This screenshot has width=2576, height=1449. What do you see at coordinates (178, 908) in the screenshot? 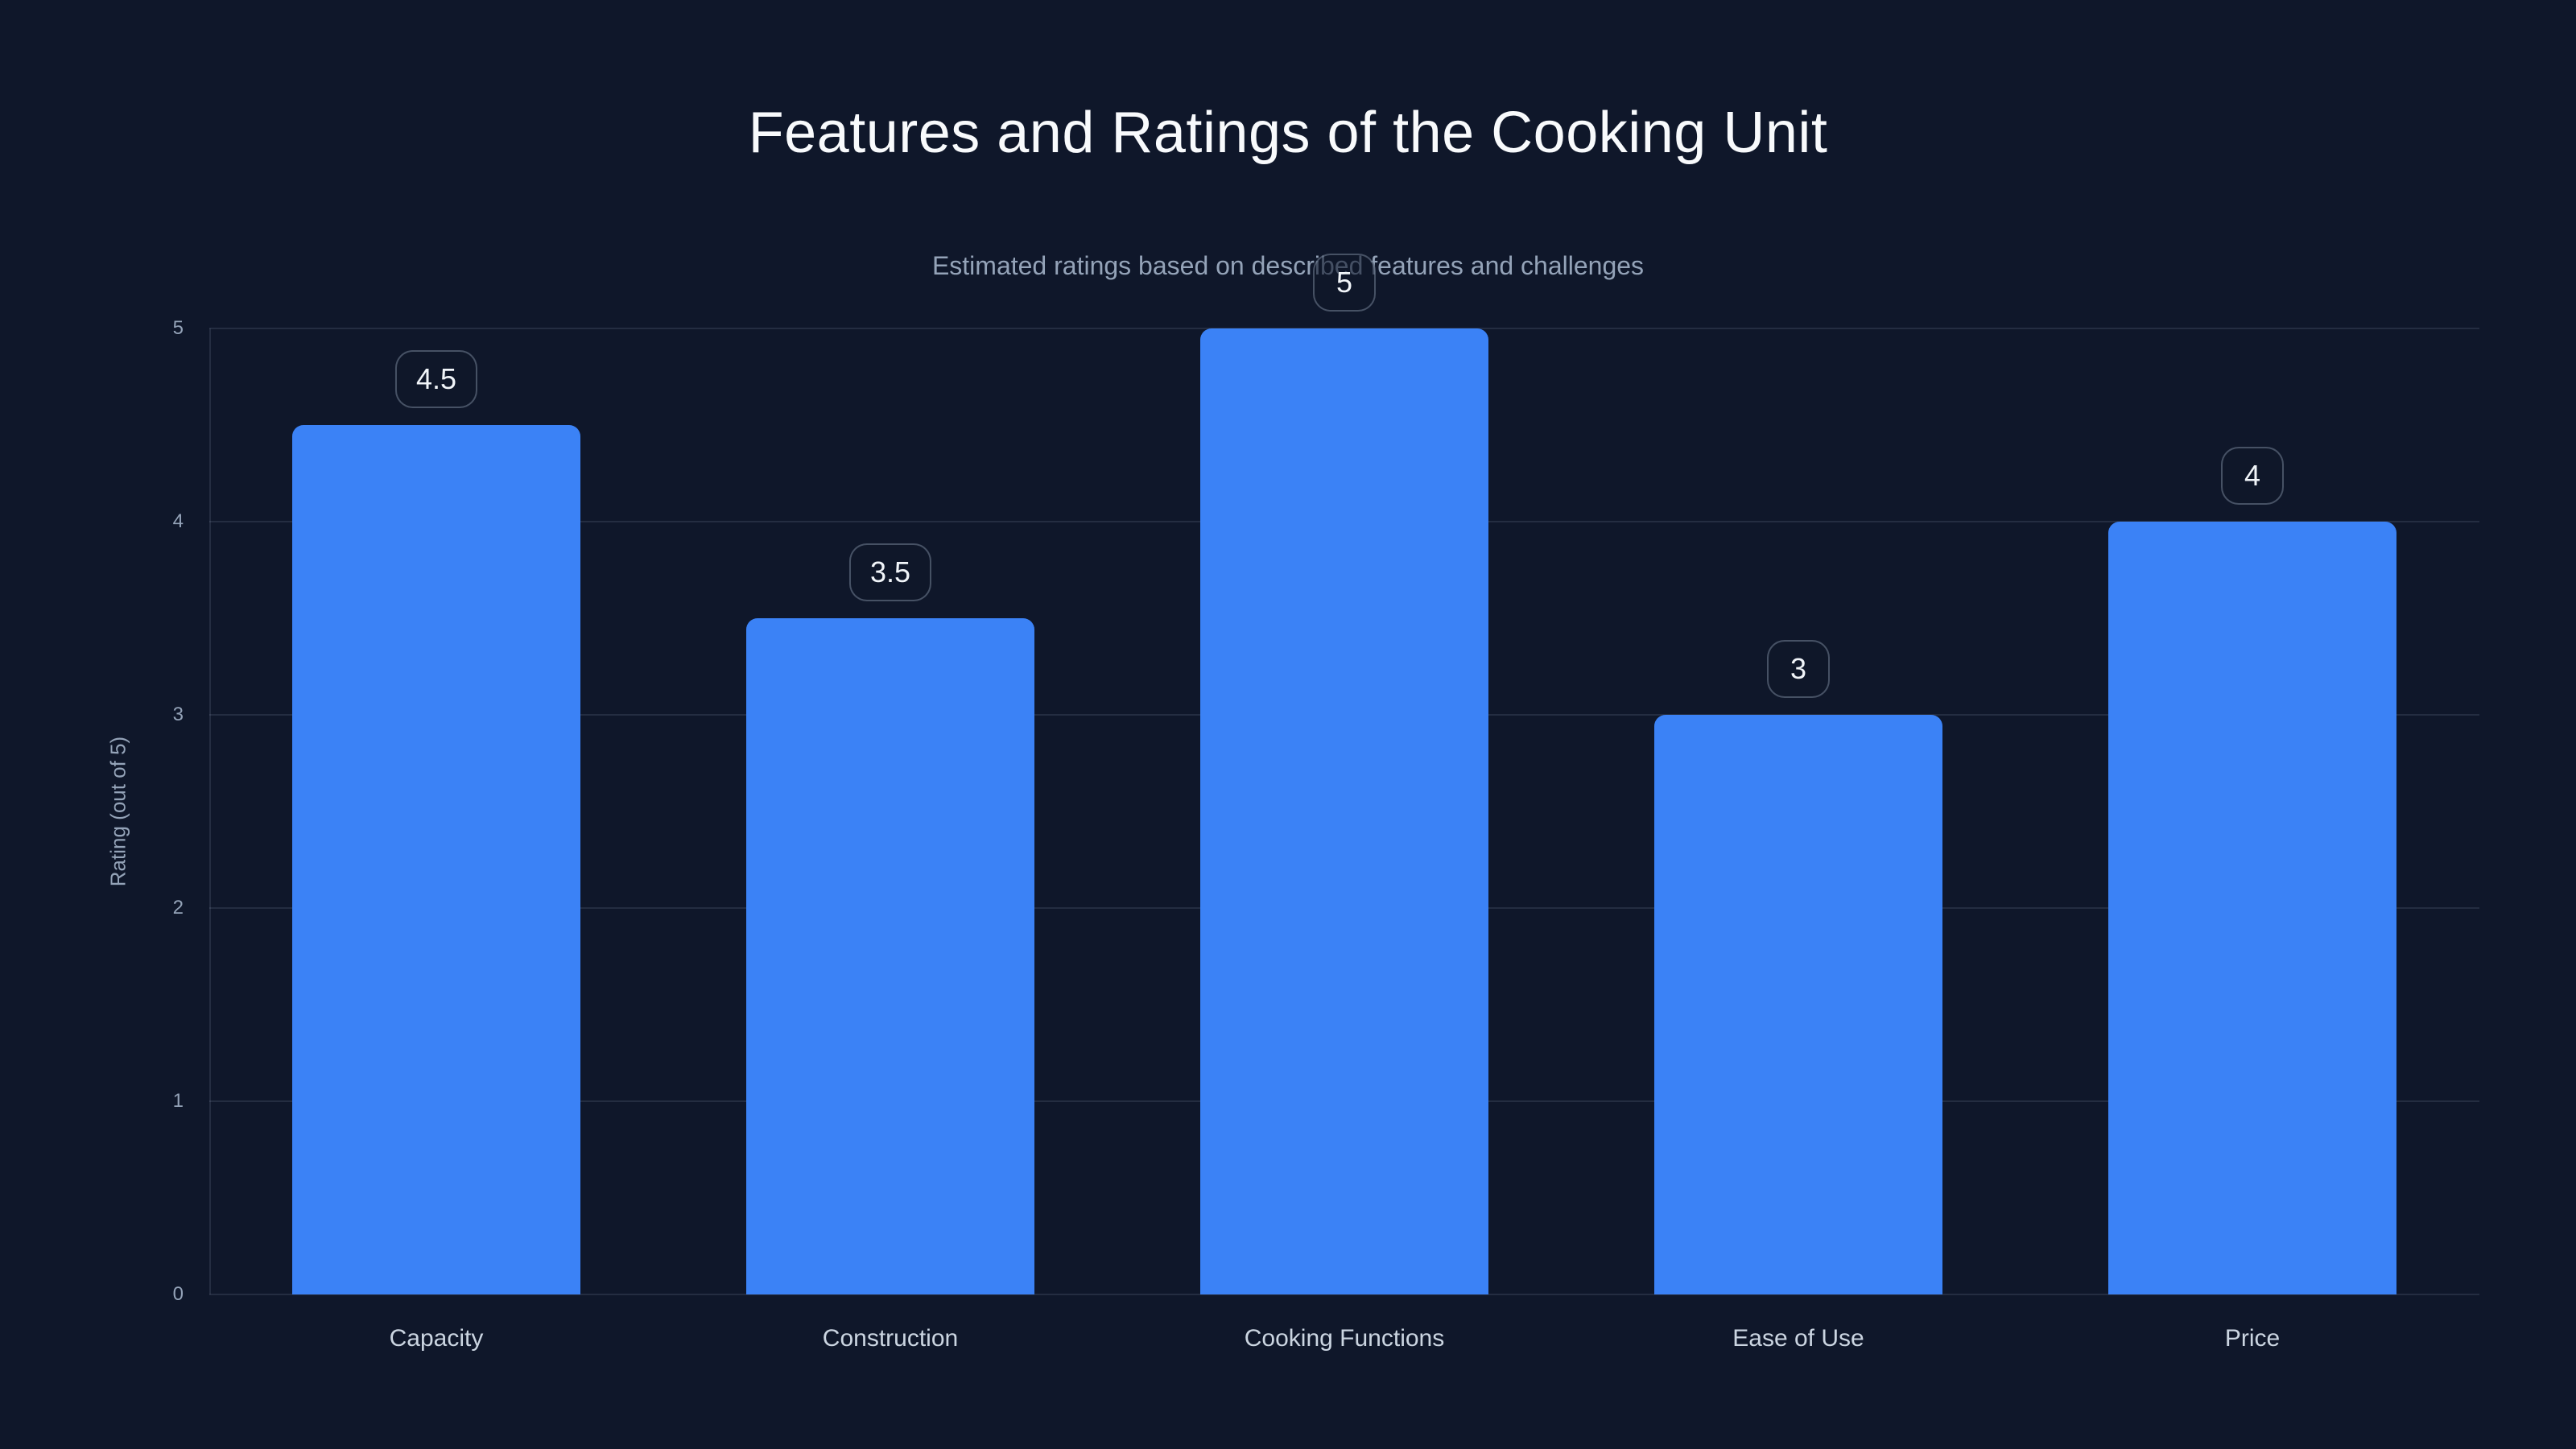
I see `y-tick-label: 2` at bounding box center [178, 908].